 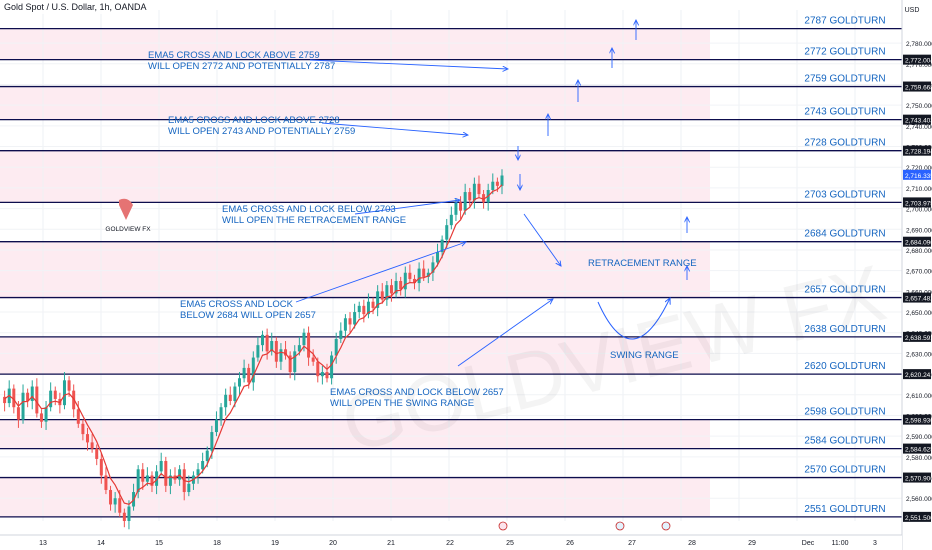 I want to click on level-label: 2759 GOLDTURN, so click(x=844, y=79).